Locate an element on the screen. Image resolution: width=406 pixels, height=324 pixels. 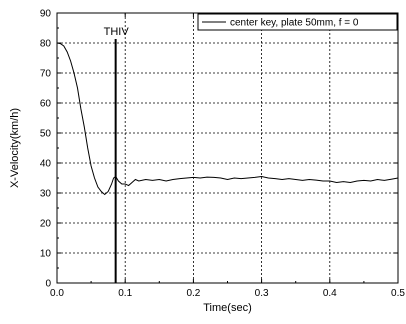
legend-box is located at coordinates (297, 22).